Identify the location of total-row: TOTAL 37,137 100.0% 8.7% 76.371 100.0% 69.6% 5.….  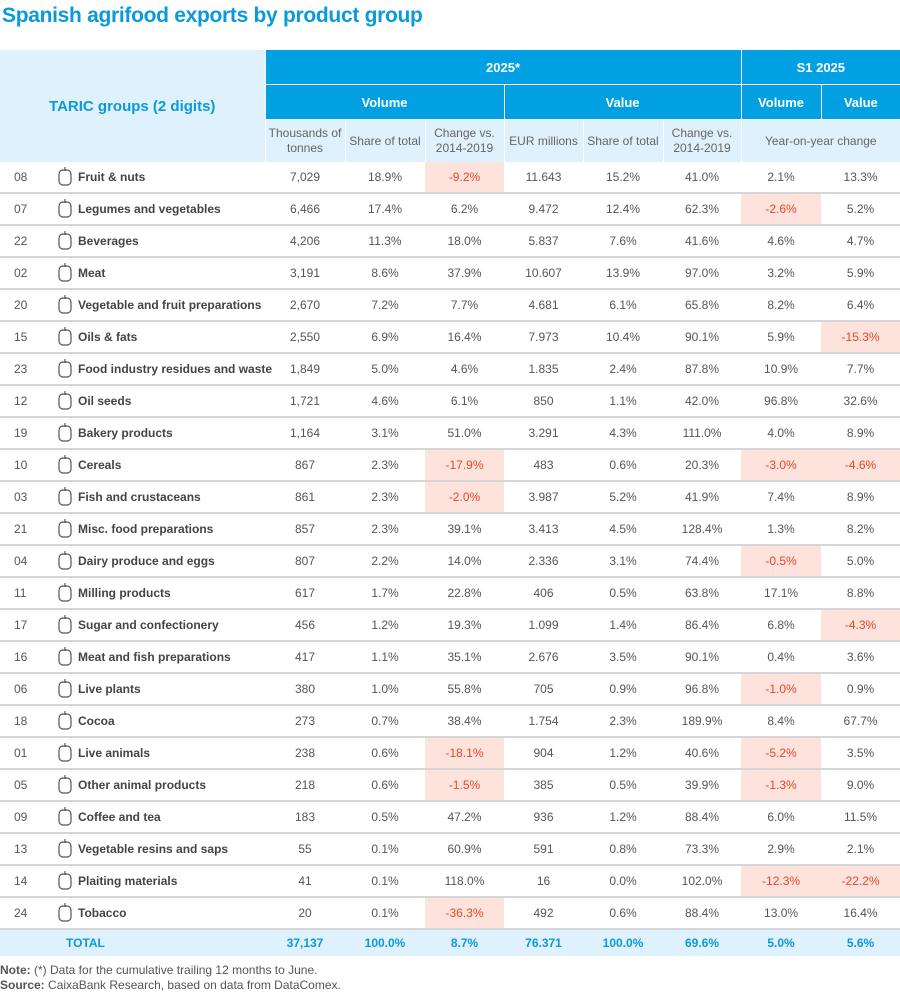
(450, 942).